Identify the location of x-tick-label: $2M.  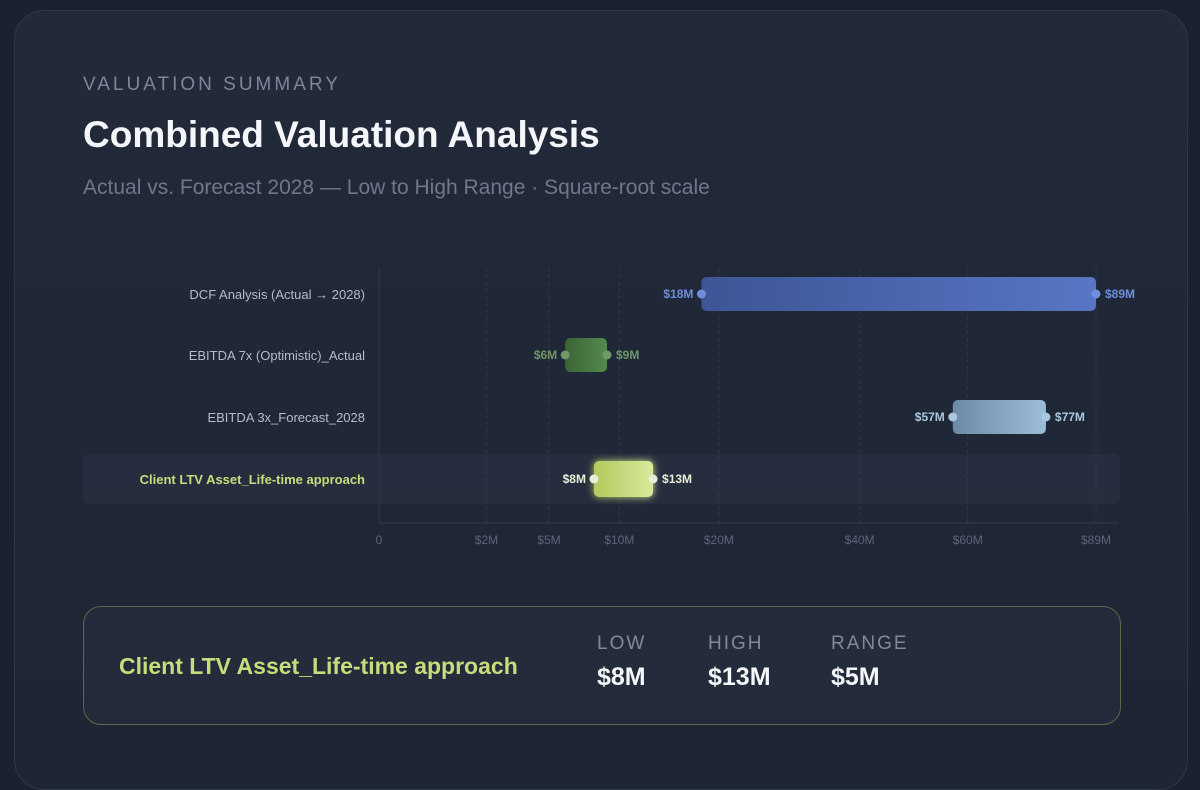
(486, 540).